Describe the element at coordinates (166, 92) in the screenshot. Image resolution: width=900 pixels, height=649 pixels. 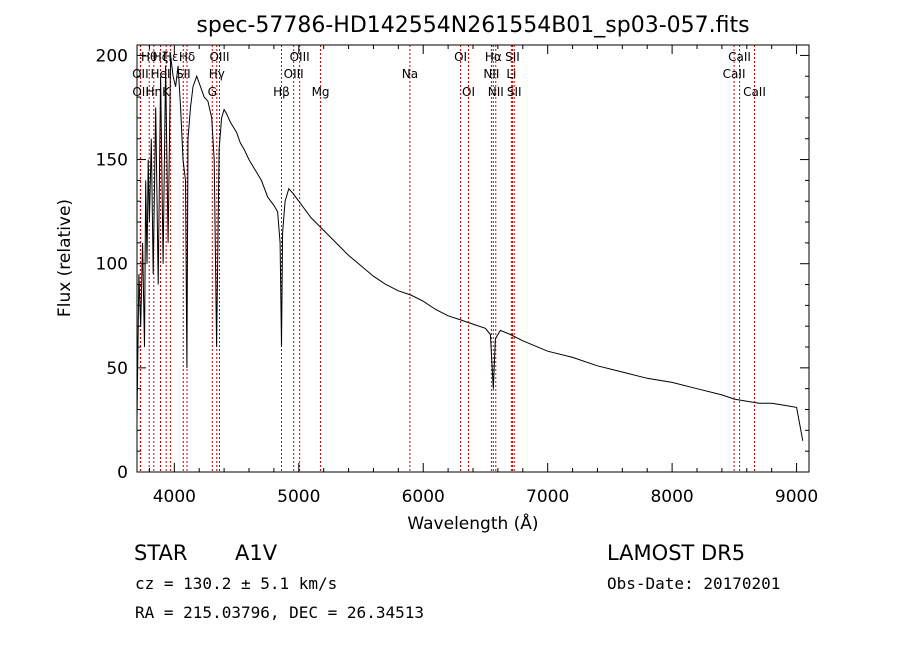
I see `line-label-6: K` at that location.